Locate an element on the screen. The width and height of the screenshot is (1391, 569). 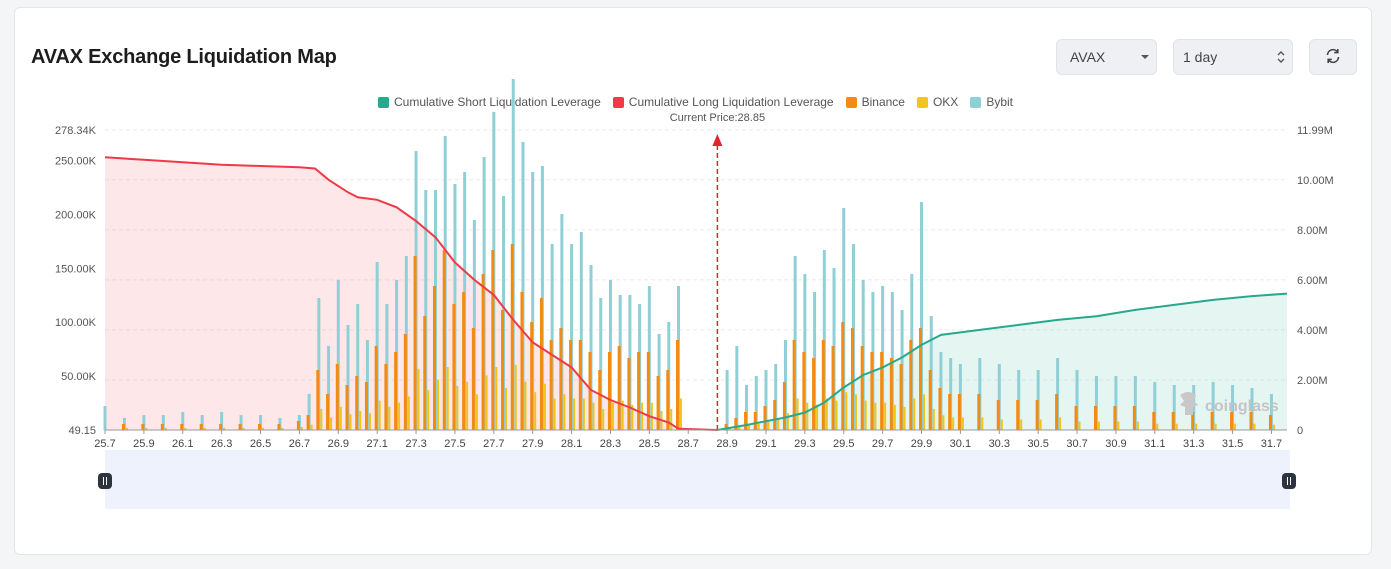
legend-label-okx: OKX is located at coordinates (945, 102).